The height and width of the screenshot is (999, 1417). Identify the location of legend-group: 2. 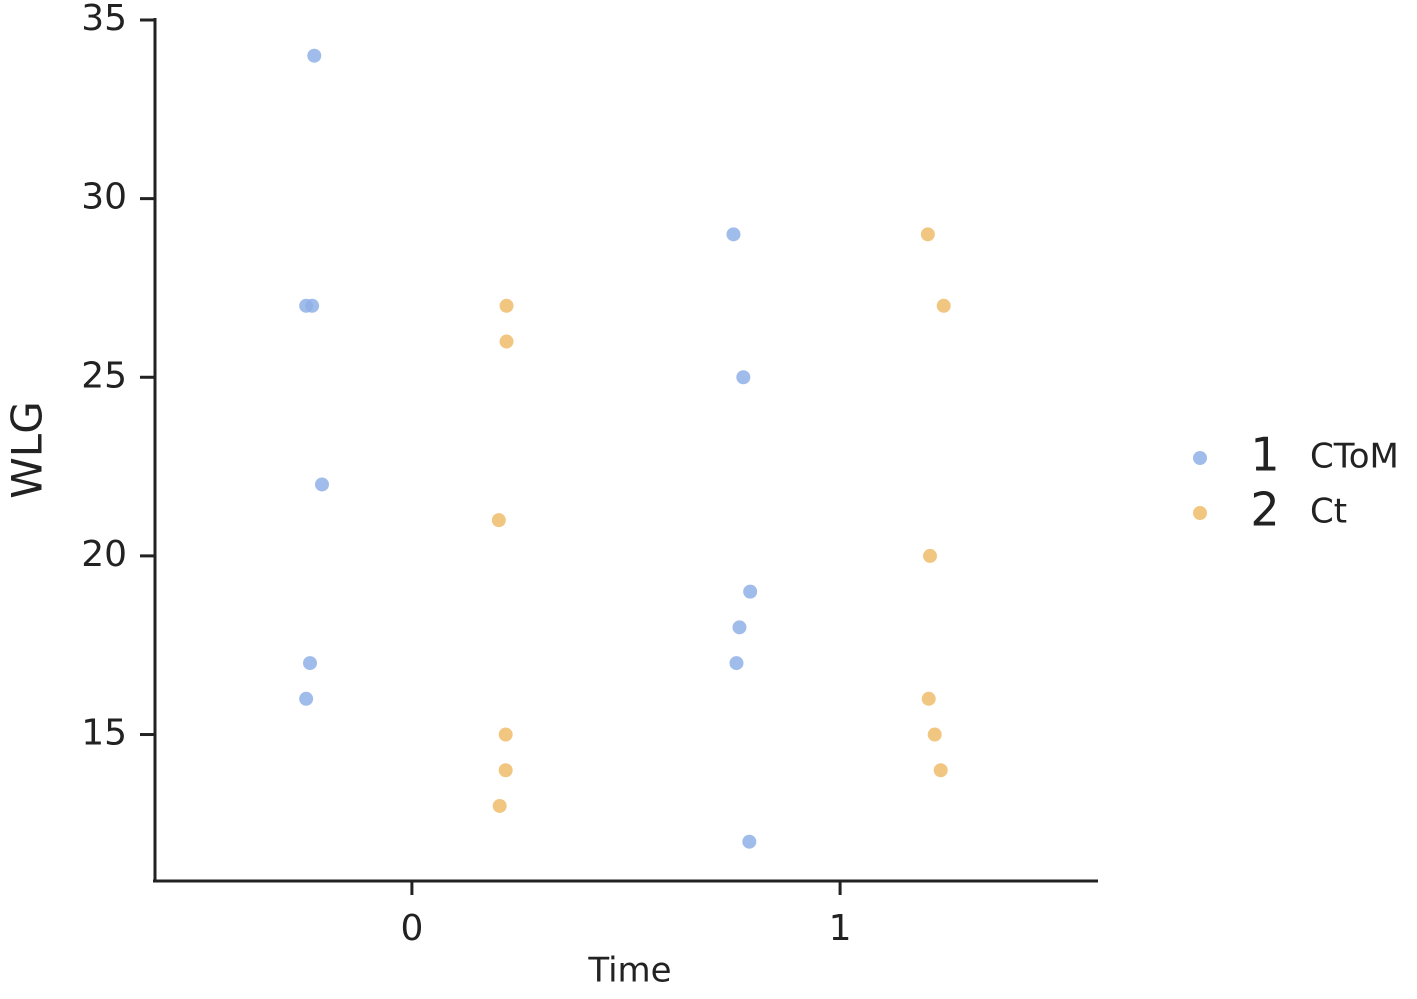
(1264, 510).